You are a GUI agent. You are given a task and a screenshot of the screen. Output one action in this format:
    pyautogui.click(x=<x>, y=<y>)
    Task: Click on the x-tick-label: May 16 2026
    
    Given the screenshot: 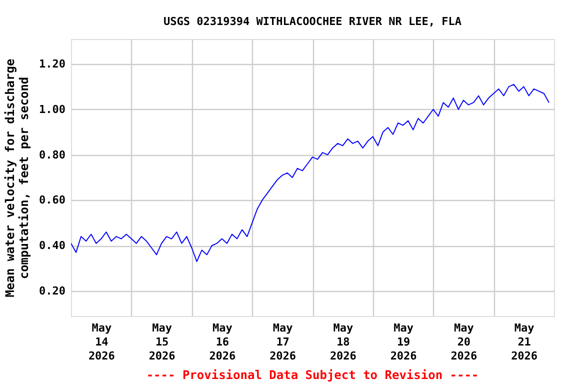 What is the action you would take?
    pyautogui.click(x=222, y=342)
    